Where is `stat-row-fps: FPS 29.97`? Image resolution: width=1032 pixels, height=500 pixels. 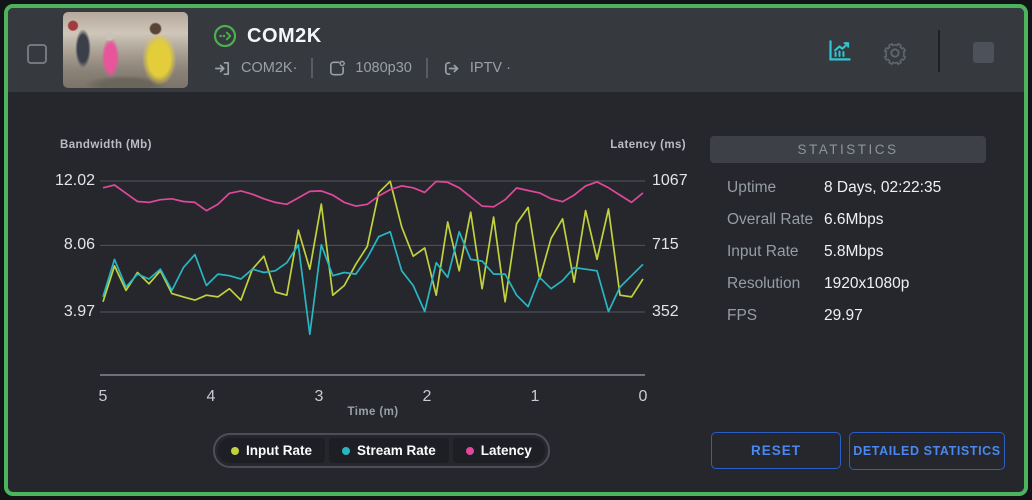
stat-row-fps: FPS 29.97 is located at coordinates (862, 317).